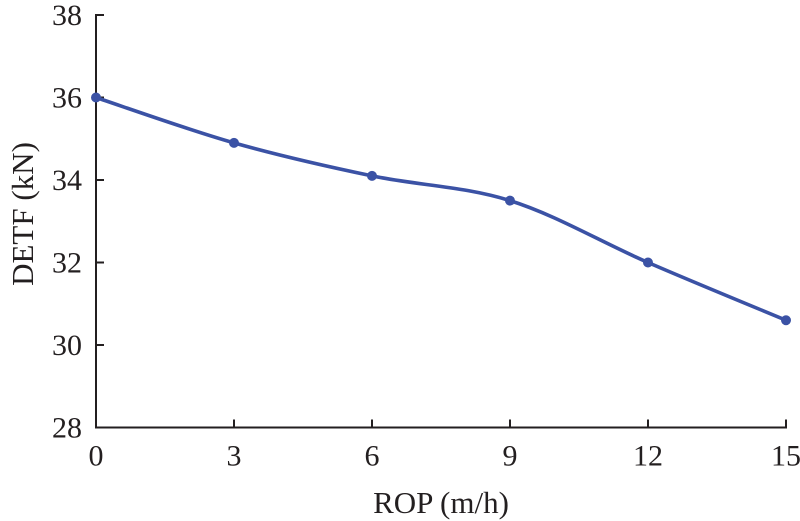 The height and width of the screenshot is (521, 800). What do you see at coordinates (372, 456) in the screenshot?
I see `x-tick-label: 6` at bounding box center [372, 456].